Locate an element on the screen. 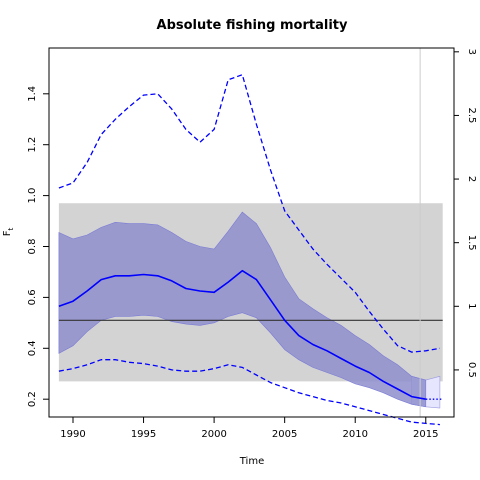 Image resolution: width=480 pixels, height=480 pixels. y2-tick-label: 2 is located at coordinates (471, 179).